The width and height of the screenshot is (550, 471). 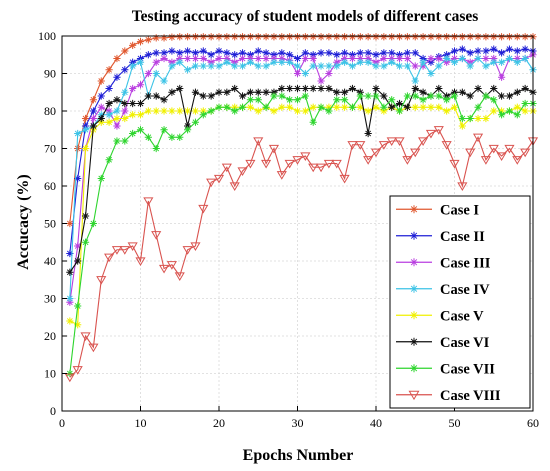 What do you see at coordinates (455, 423) in the screenshot?
I see `x-tick-label: 50` at bounding box center [455, 423].